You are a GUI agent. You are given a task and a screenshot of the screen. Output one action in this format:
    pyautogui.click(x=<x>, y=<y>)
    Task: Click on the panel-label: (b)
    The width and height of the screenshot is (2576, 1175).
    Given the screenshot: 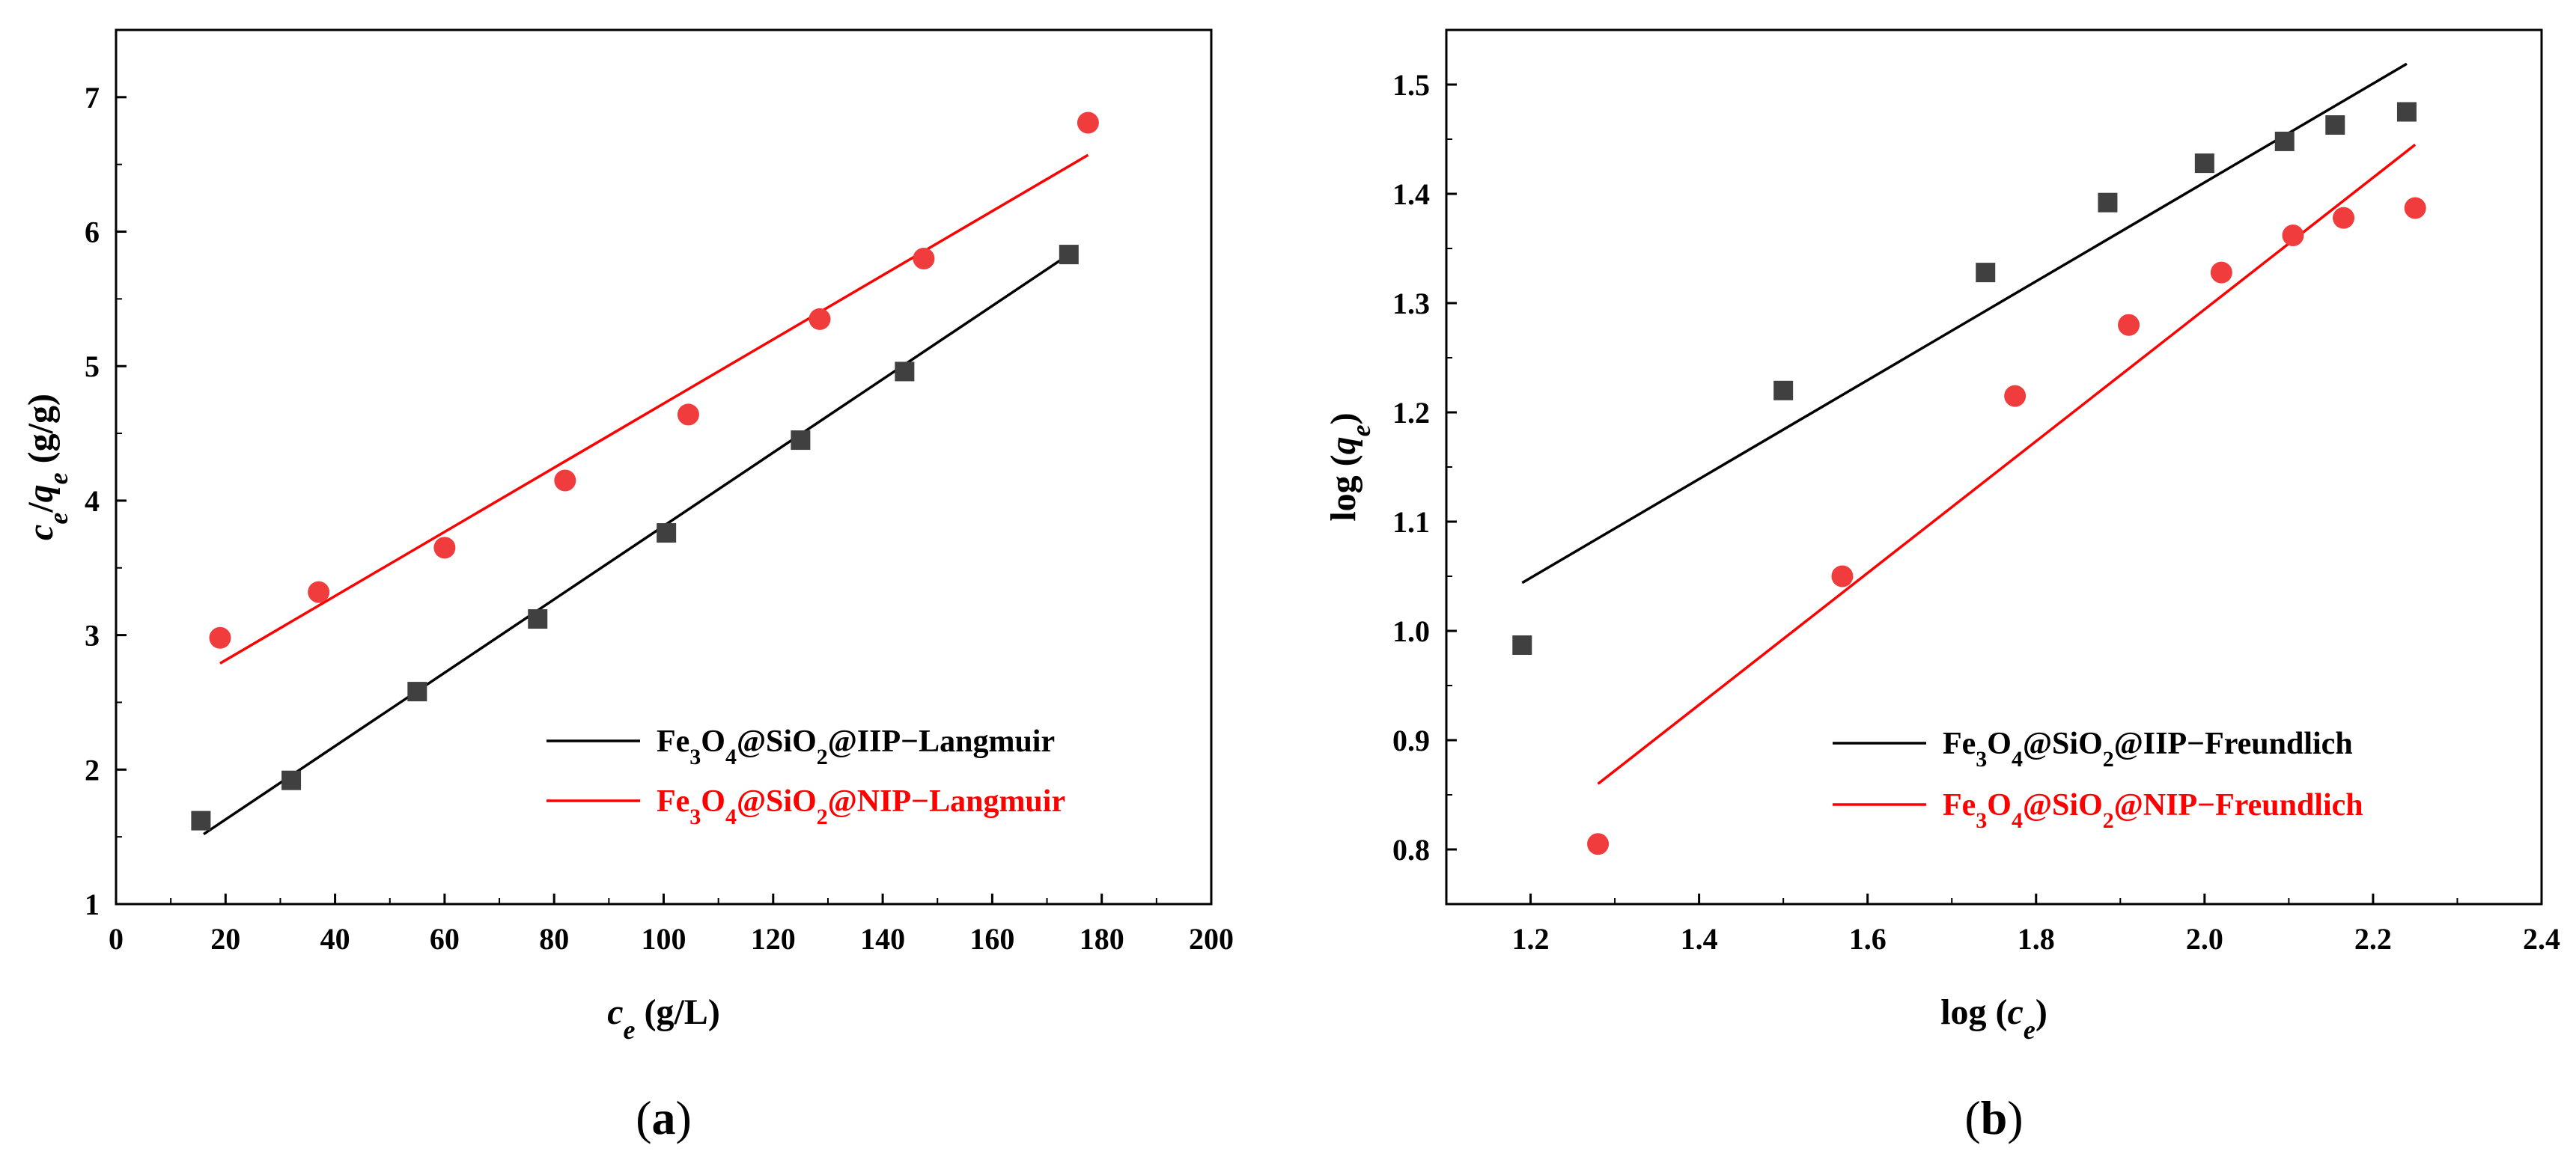 What is the action you would take?
    pyautogui.click(x=1993, y=1117)
    